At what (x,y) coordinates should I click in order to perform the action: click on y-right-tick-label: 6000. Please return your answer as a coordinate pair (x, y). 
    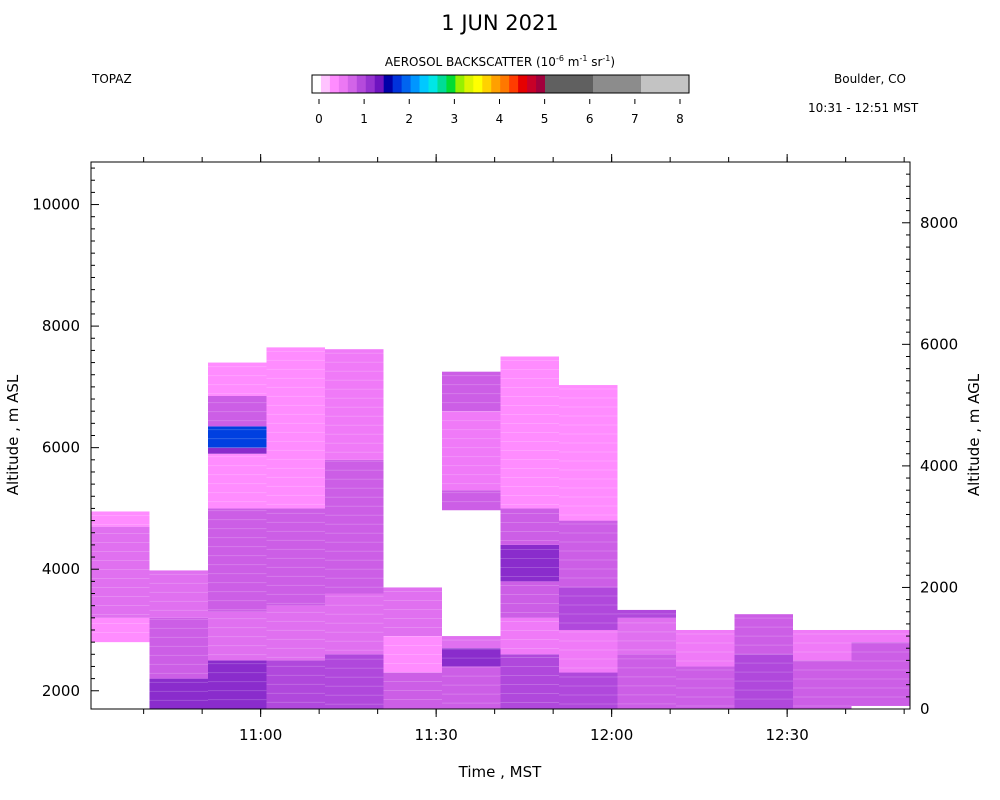
    Looking at the image, I should click on (939, 344).